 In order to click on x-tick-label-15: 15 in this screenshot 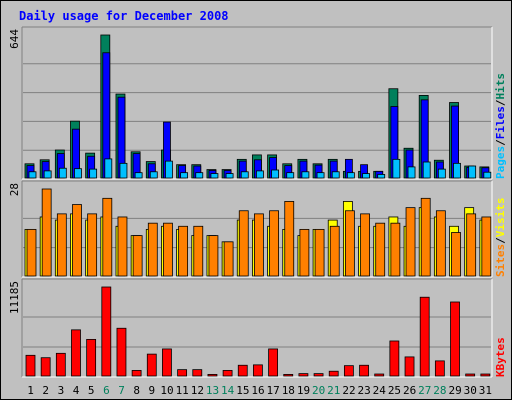, I will do `click(242, 390)`.